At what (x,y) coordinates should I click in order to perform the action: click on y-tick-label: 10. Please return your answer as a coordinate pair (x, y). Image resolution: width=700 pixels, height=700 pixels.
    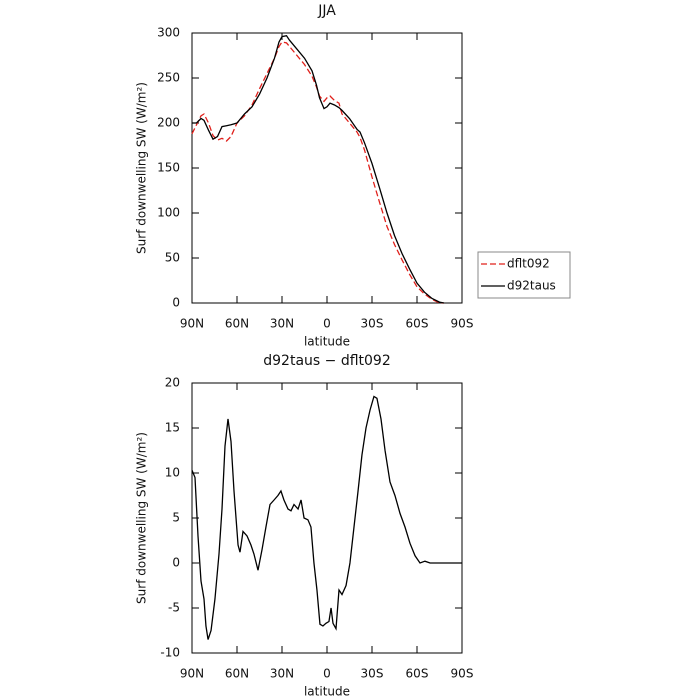
    Looking at the image, I should click on (172, 473).